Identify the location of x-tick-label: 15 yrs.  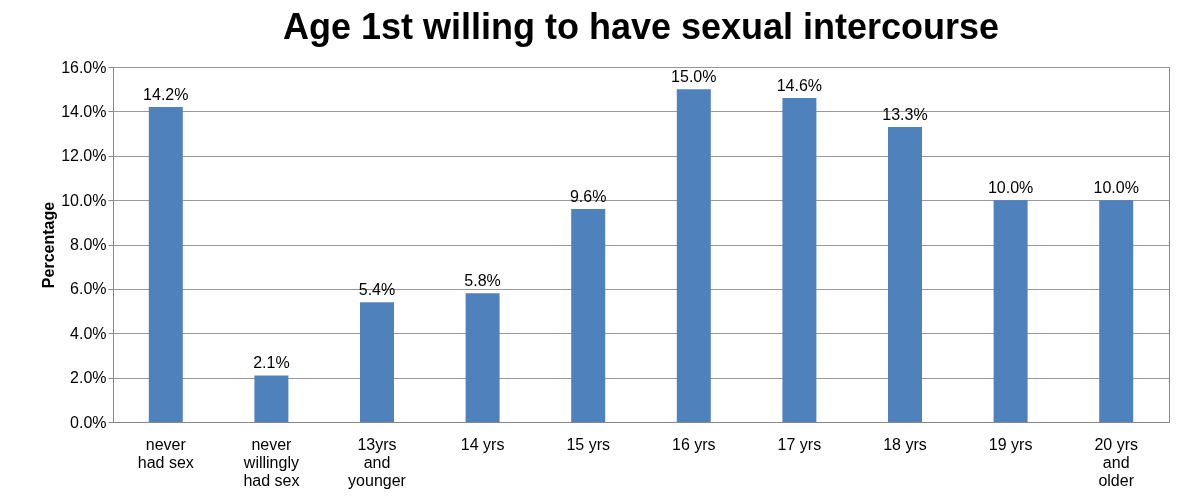
(588, 444).